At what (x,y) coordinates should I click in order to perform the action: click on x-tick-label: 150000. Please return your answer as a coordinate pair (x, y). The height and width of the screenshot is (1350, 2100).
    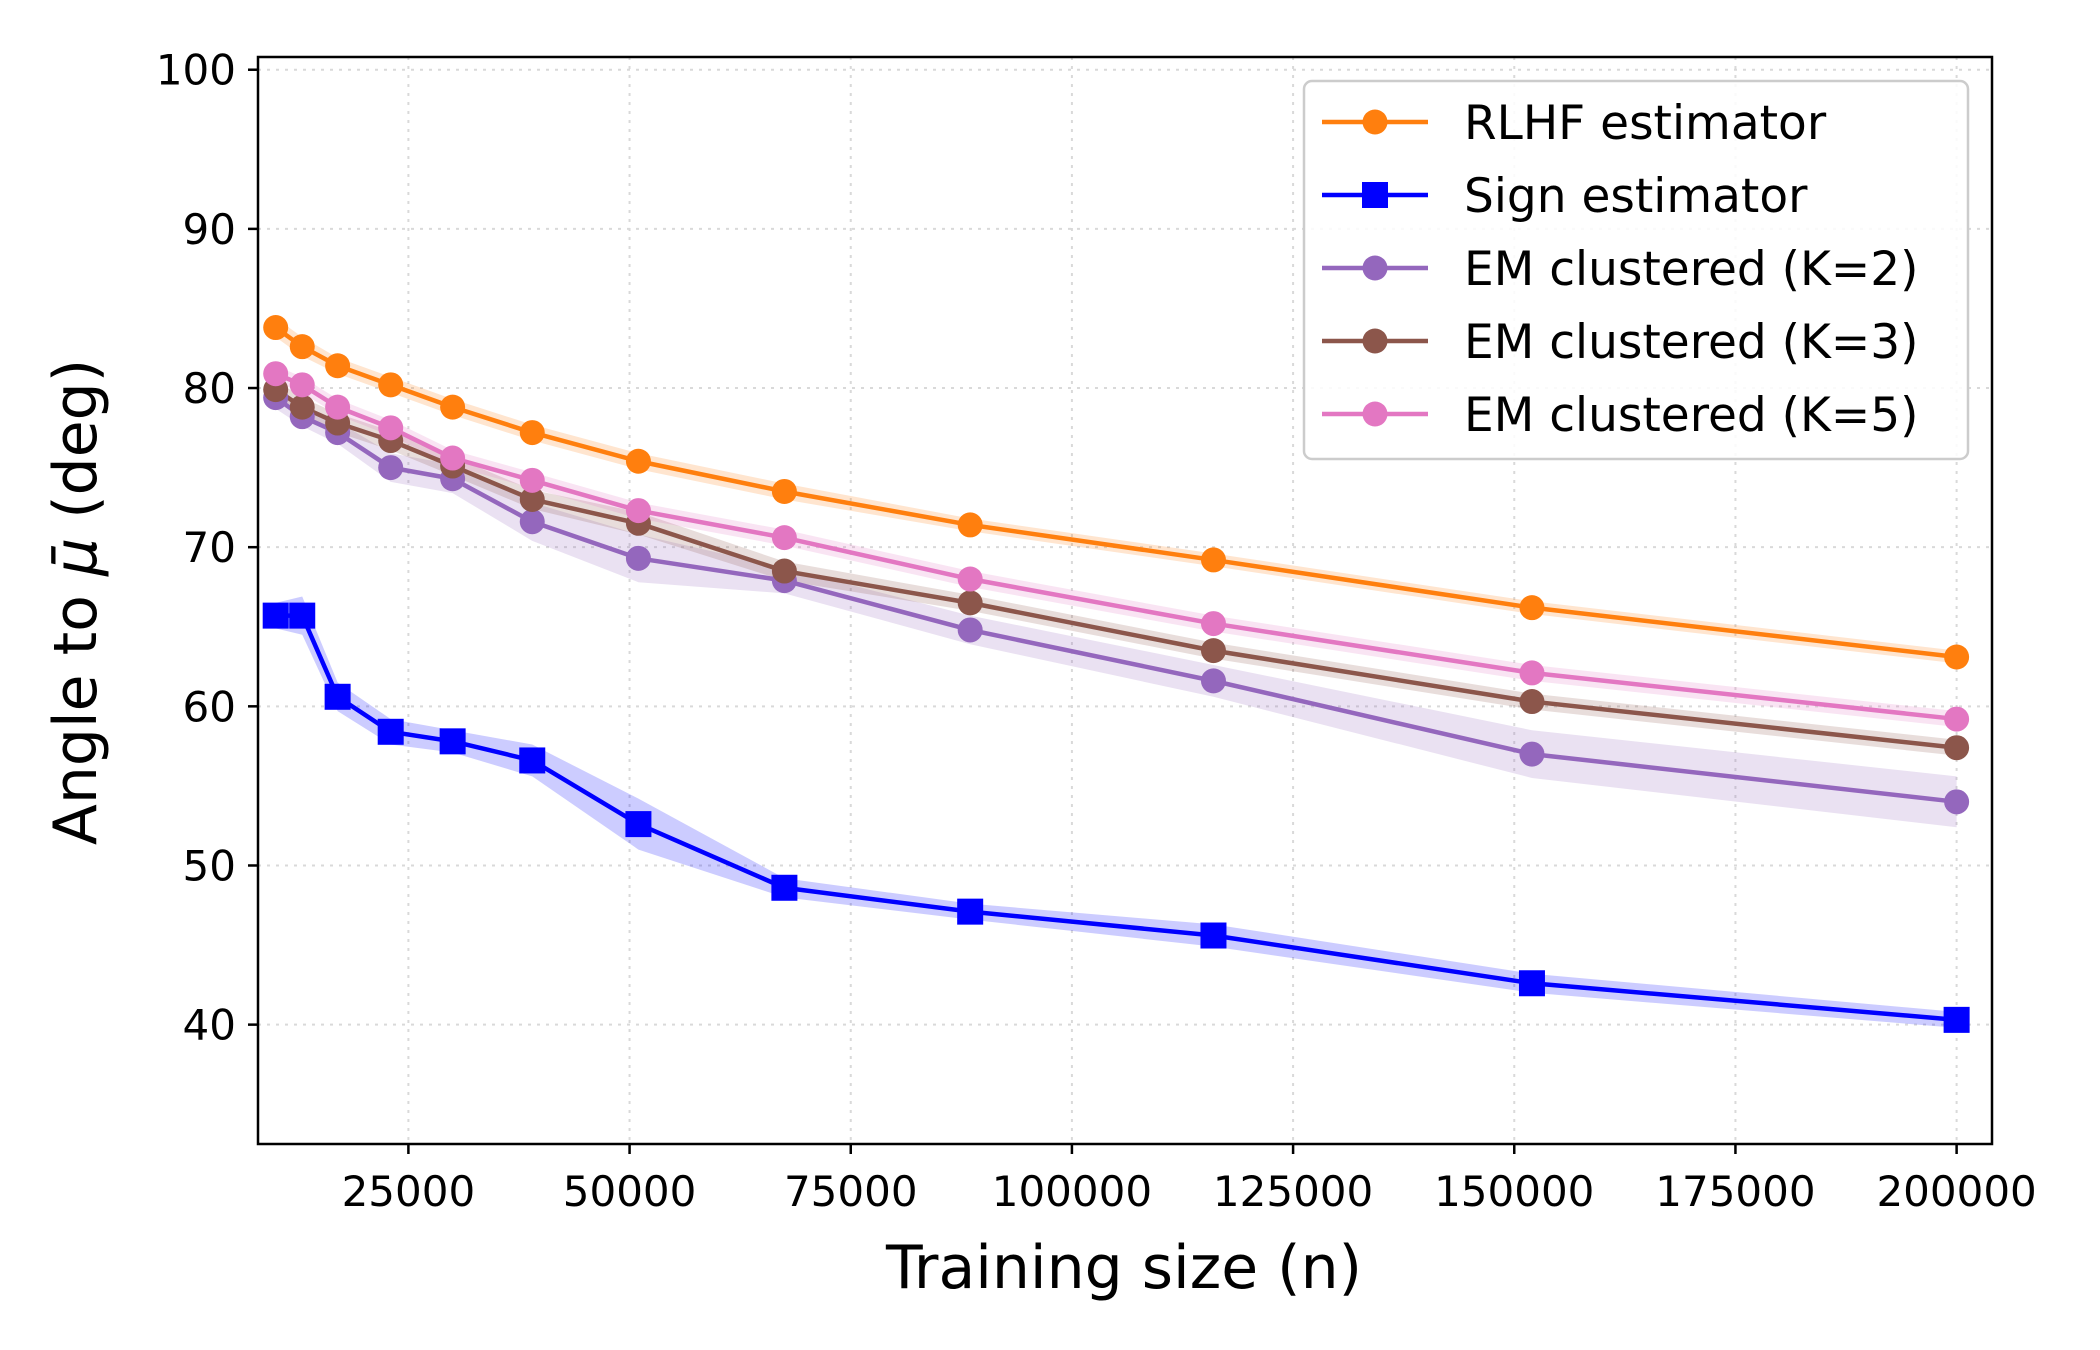
    Looking at the image, I should click on (1514, 1191).